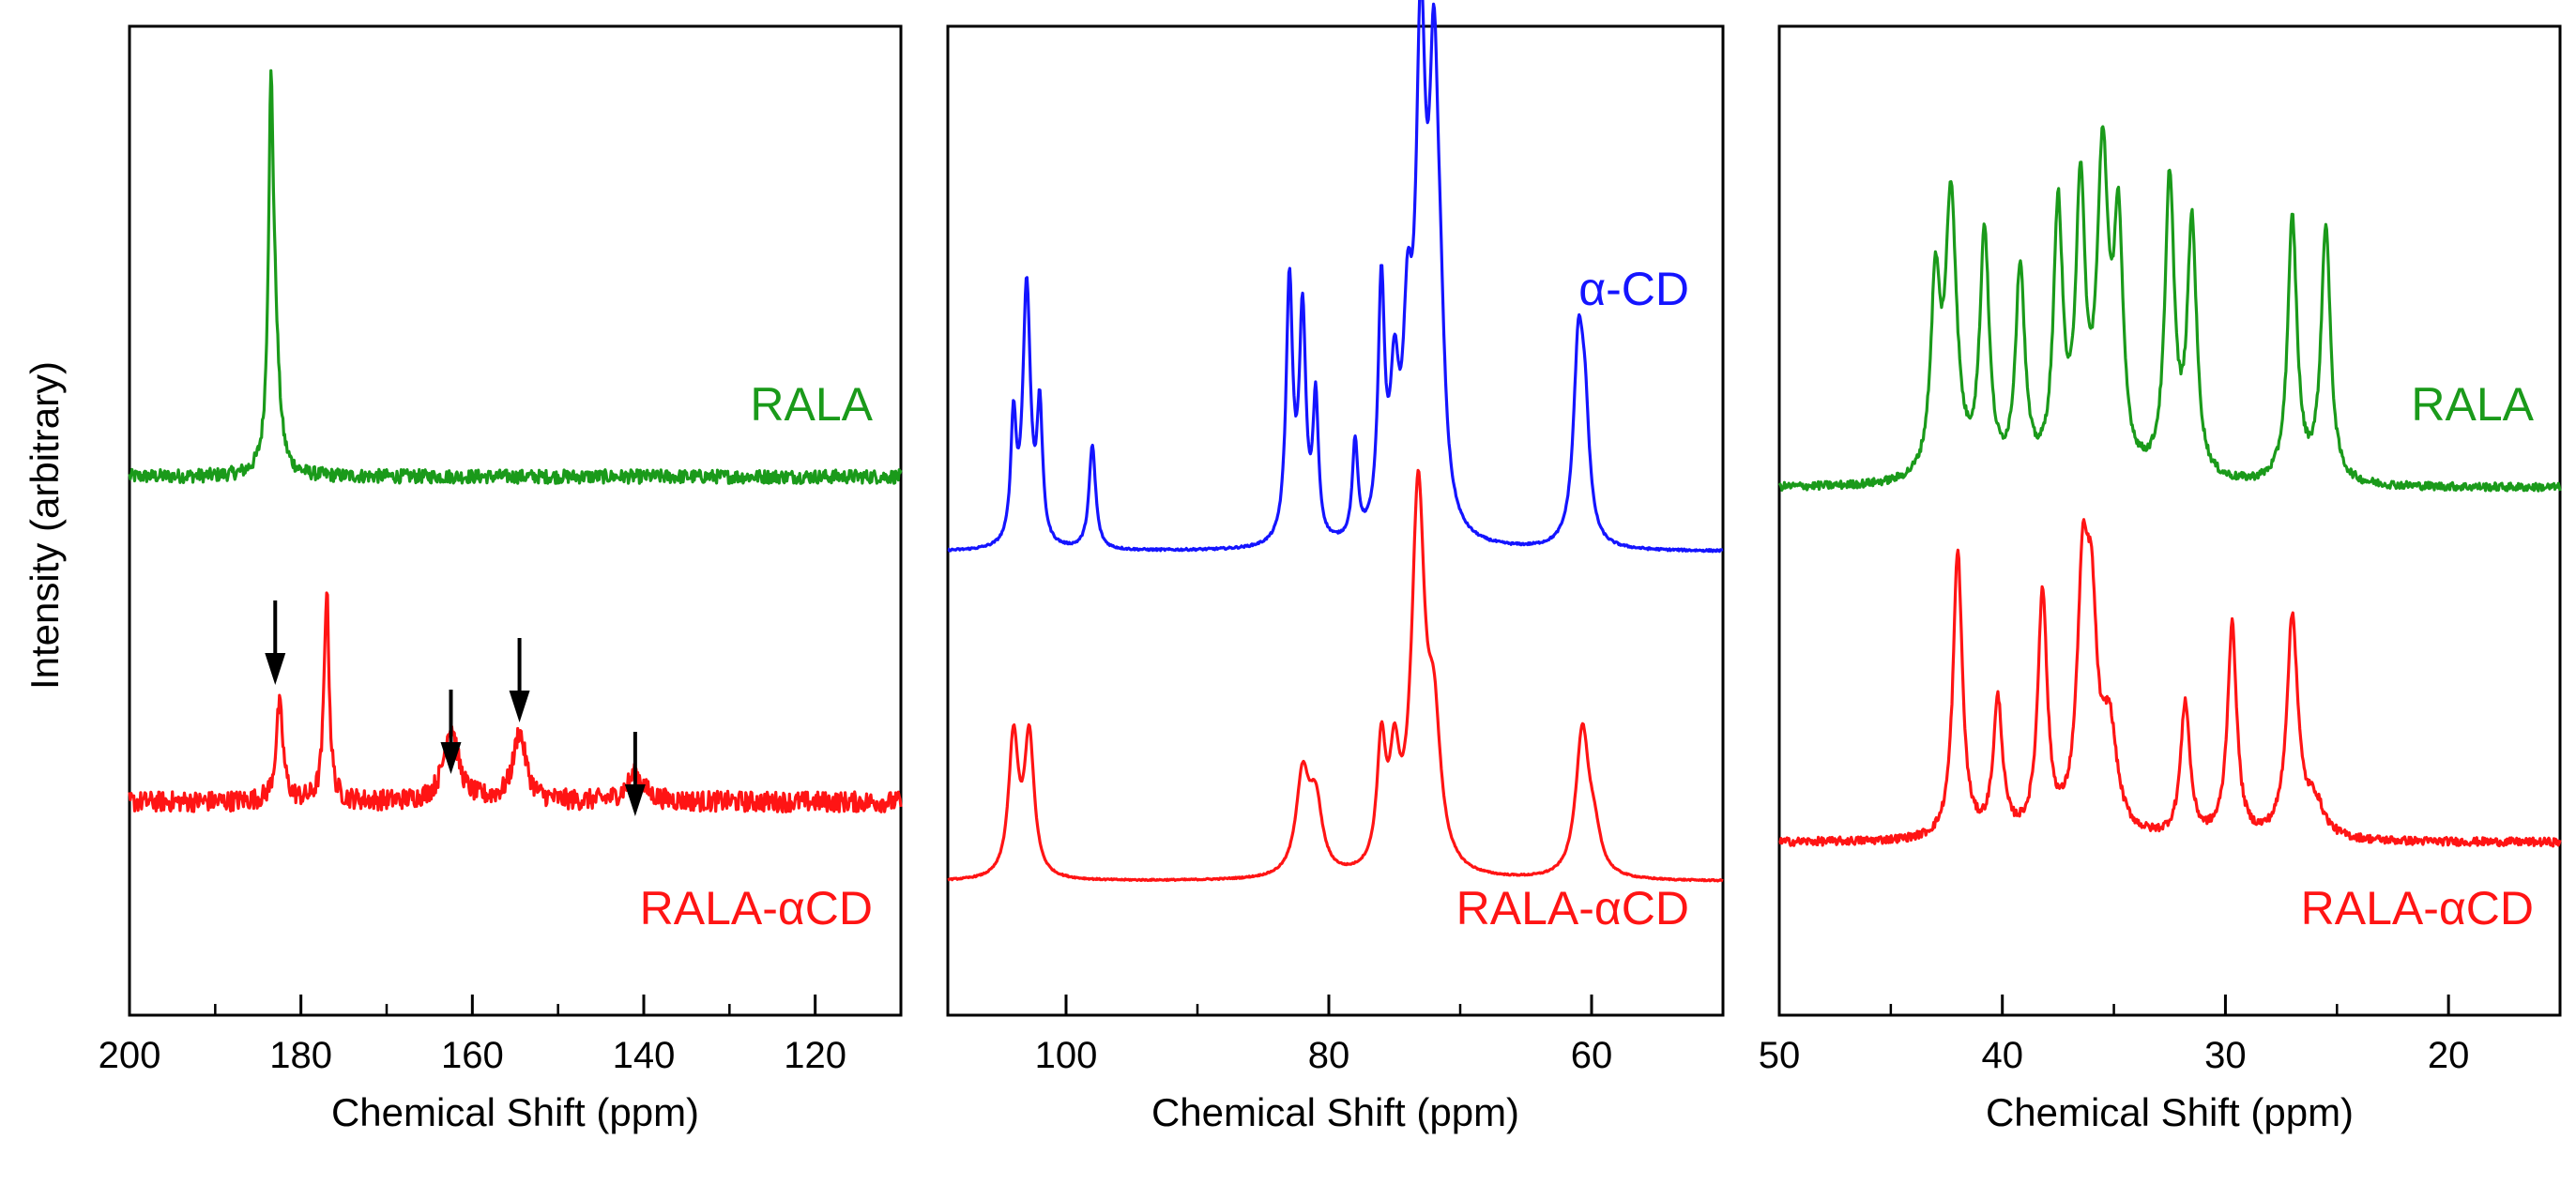  What do you see at coordinates (1329, 1055) in the screenshot?
I see `x-tick-label: 80` at bounding box center [1329, 1055].